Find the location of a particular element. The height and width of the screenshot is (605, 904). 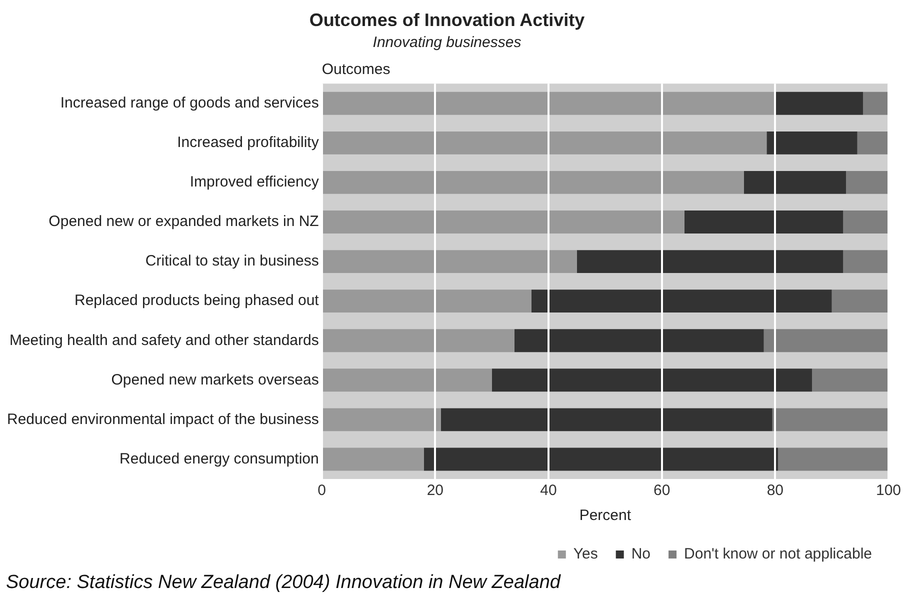

x-tick-label: 100 is located at coordinates (888, 491).